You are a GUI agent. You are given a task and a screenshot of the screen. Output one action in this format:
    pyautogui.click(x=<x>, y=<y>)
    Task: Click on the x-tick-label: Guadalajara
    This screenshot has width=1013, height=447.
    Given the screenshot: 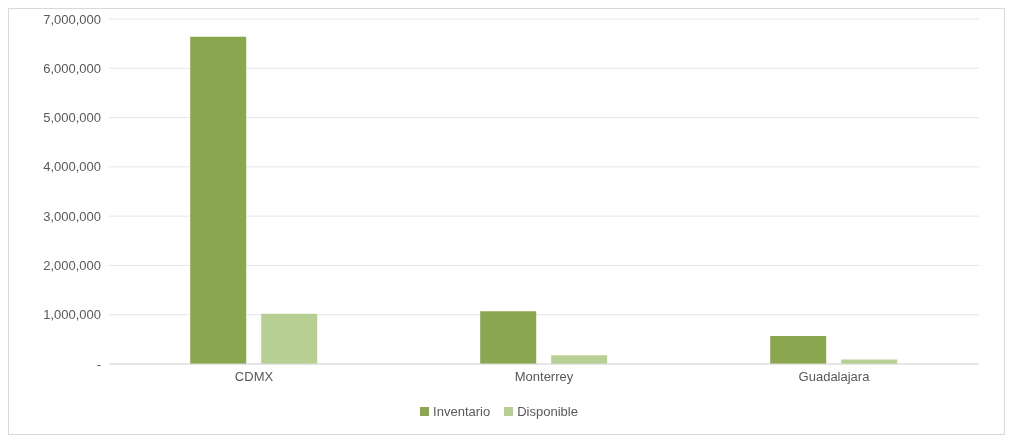 What is the action you would take?
    pyautogui.click(x=834, y=377)
    